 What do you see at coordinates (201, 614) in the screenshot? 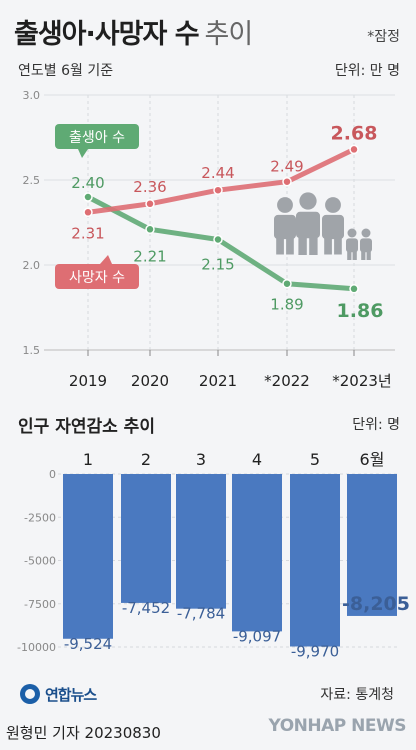
I see `bar-data-label: -7,784` at bounding box center [201, 614].